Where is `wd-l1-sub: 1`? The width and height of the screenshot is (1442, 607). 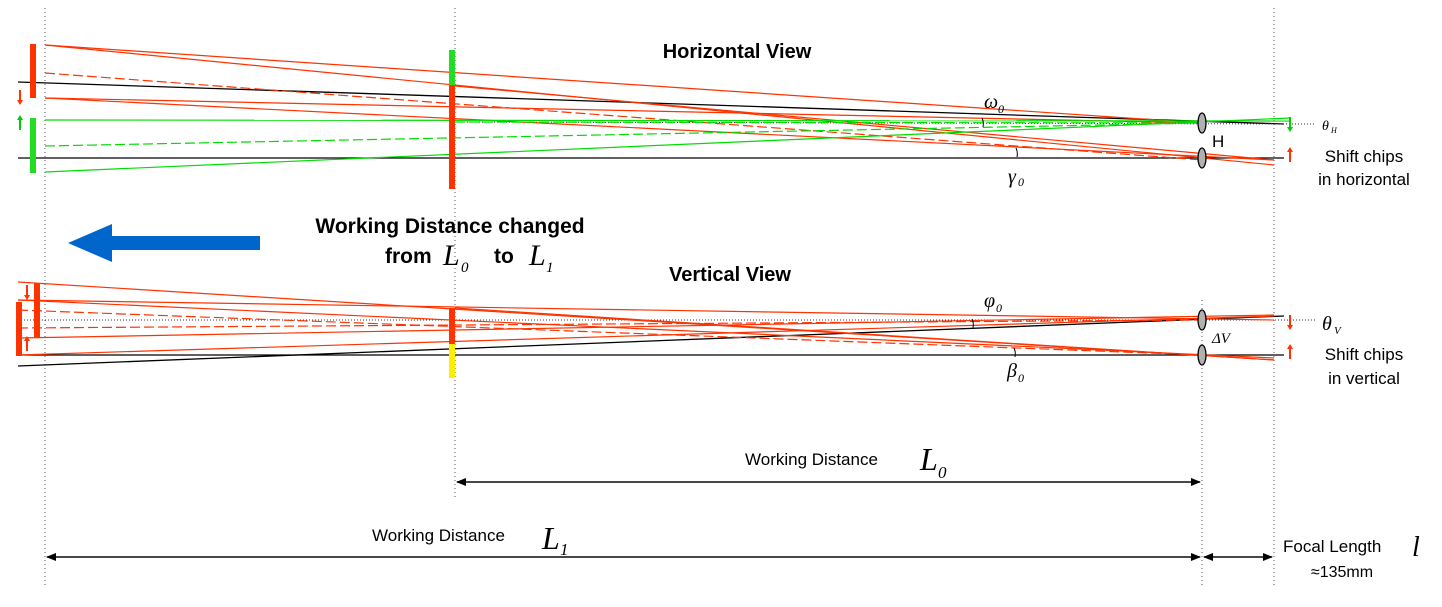
wd-l1-sub: 1 is located at coordinates (564, 549).